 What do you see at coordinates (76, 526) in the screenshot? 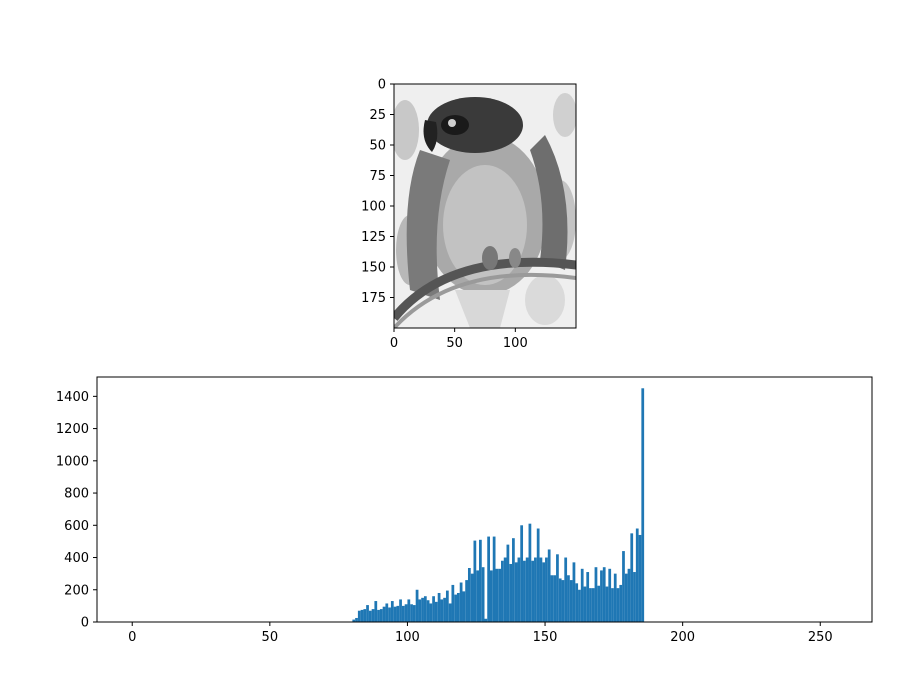
I see `y-tick-label: 600` at bounding box center [76, 526].